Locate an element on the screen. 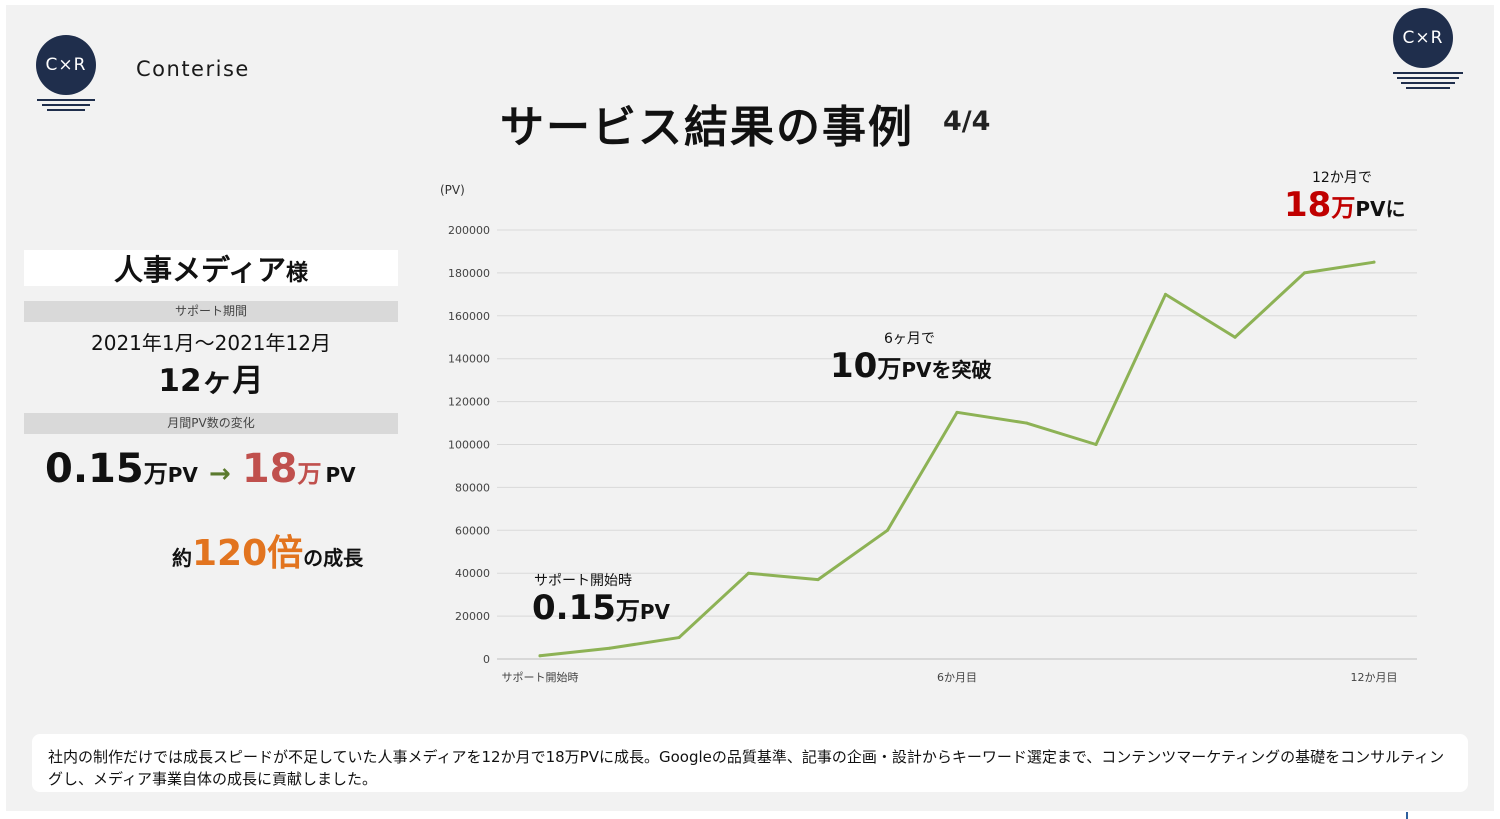 The height and width of the screenshot is (819, 1500). pv-from-man: 万 is located at coordinates (155, 474).